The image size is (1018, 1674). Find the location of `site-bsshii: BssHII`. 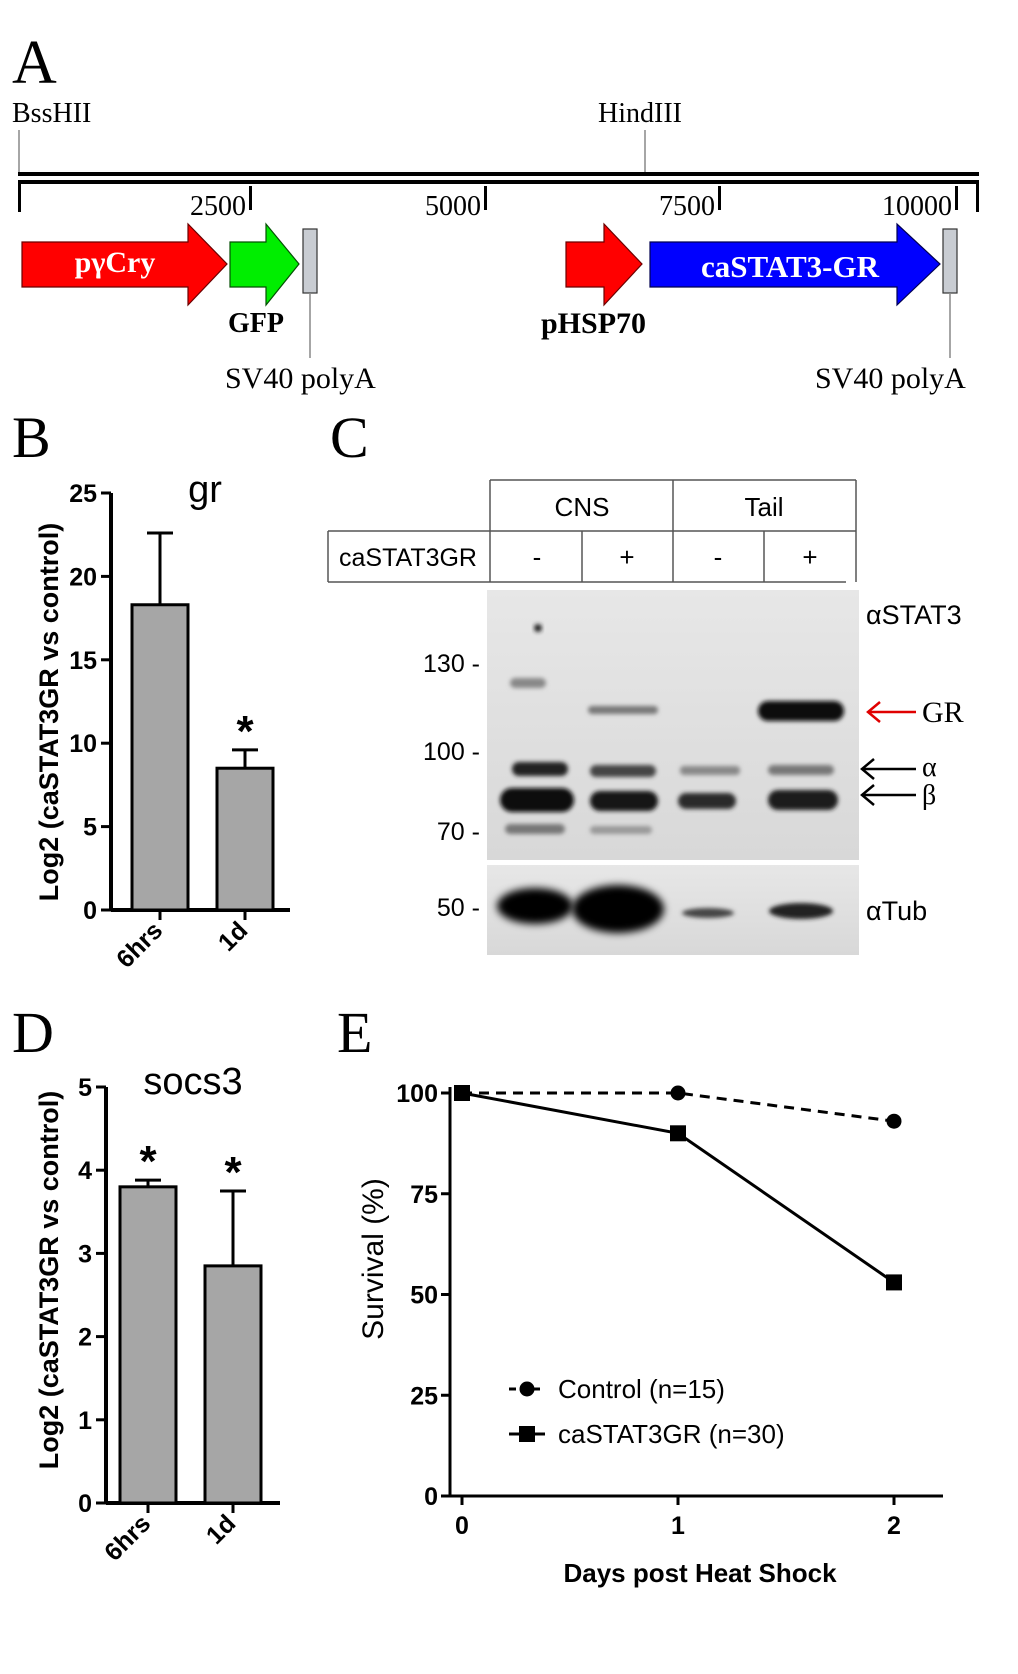

site-bsshii: BssHII is located at coordinates (51, 113).